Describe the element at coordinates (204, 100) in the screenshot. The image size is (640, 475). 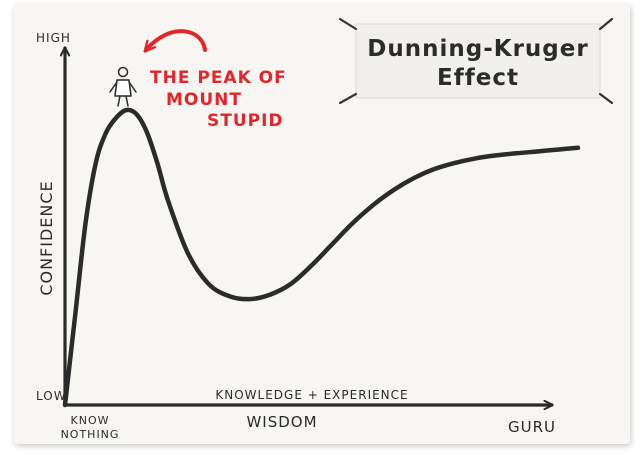
I see `annotation-line-2: Mount` at that location.